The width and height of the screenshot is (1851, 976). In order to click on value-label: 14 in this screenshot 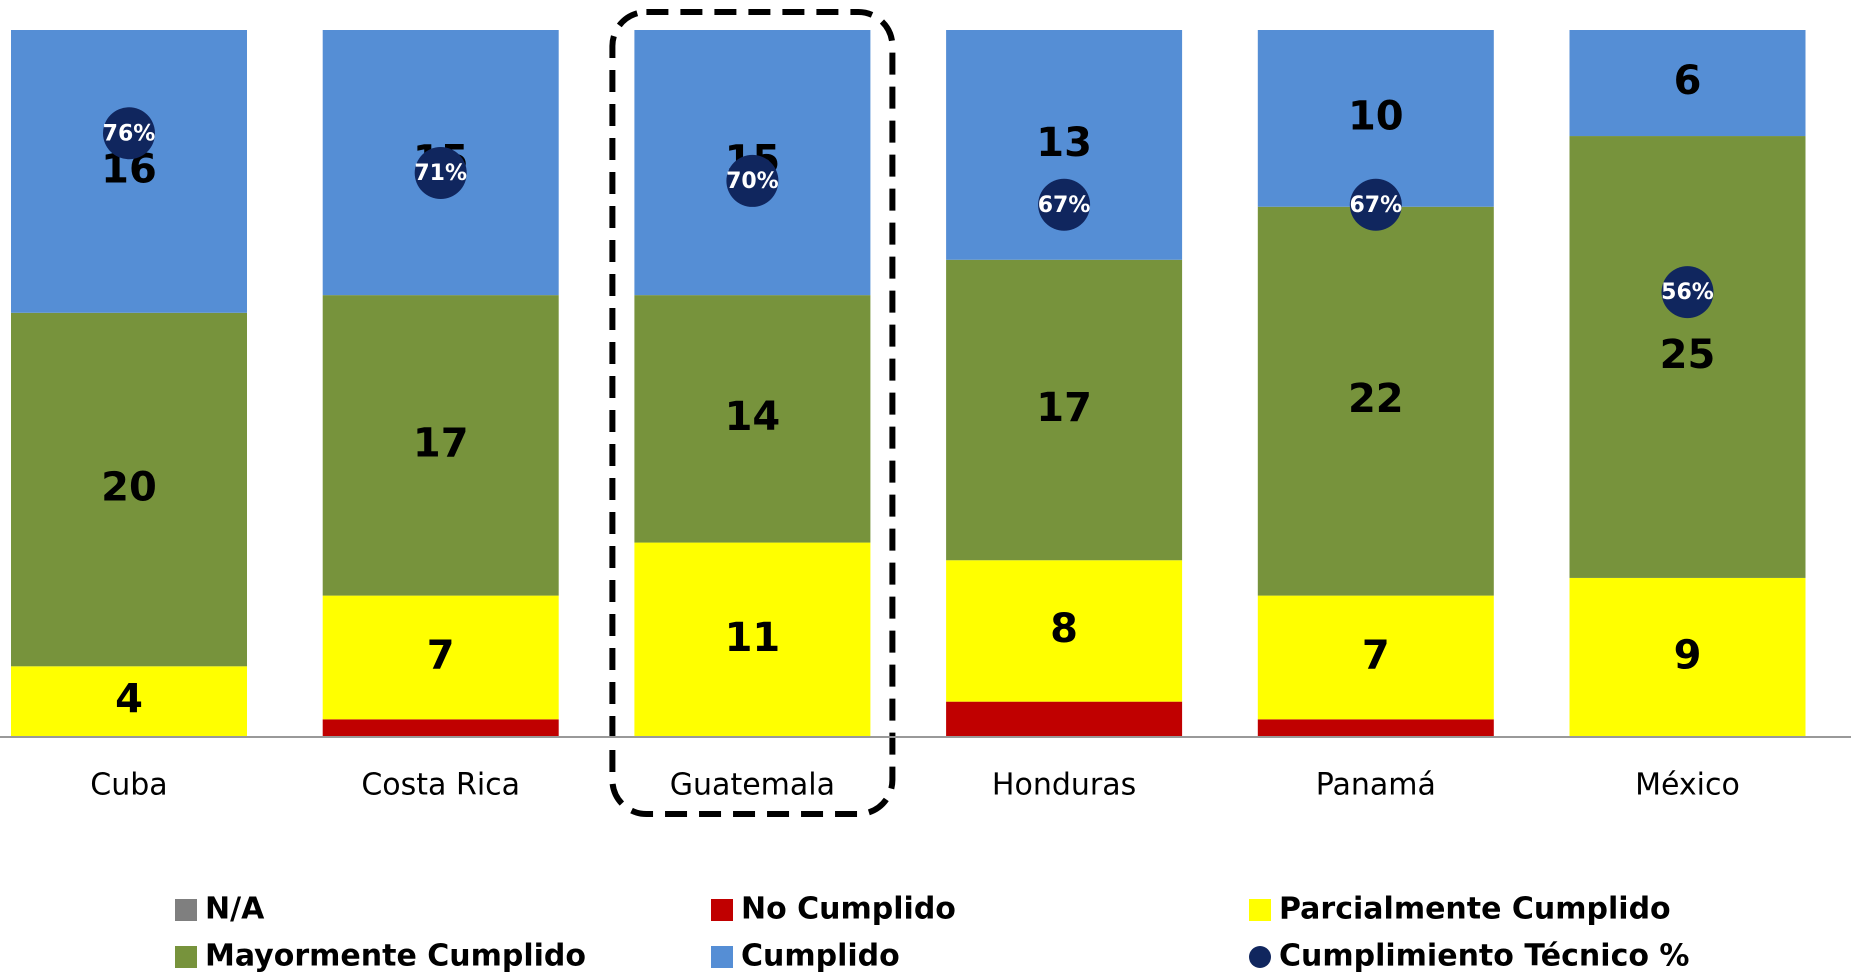, I will do `click(753, 417)`.